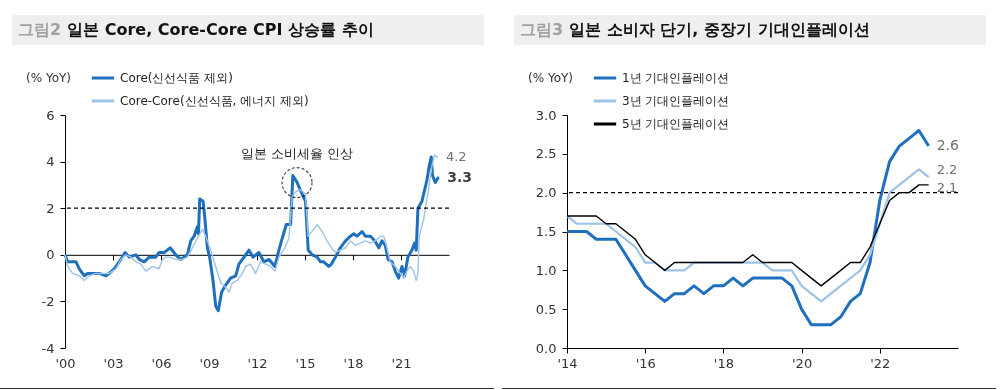 This screenshot has width=1004, height=390. I want to click on x-tick-label: '06, so click(161, 363).